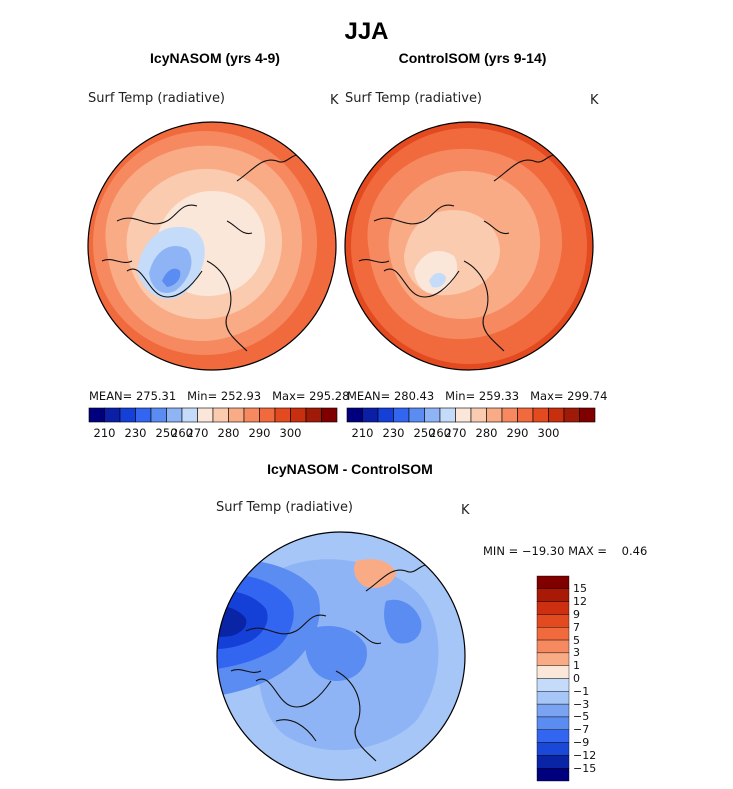  What do you see at coordinates (585, 768) in the screenshot?
I see `colorbar-tick: −15` at bounding box center [585, 768].